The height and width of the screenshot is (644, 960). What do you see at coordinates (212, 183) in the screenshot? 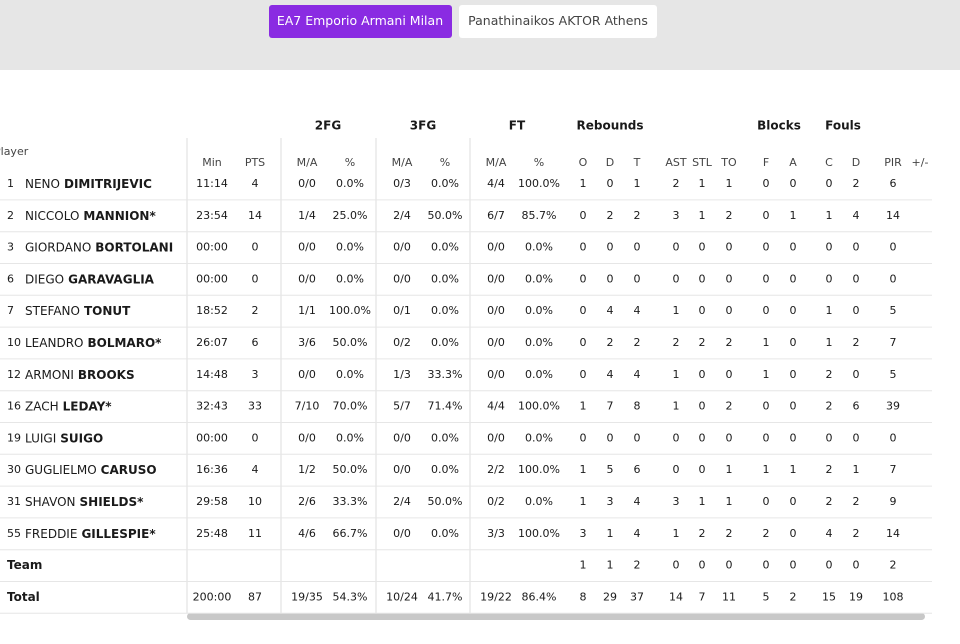
I see `stat-cell: 11:14` at bounding box center [212, 183].